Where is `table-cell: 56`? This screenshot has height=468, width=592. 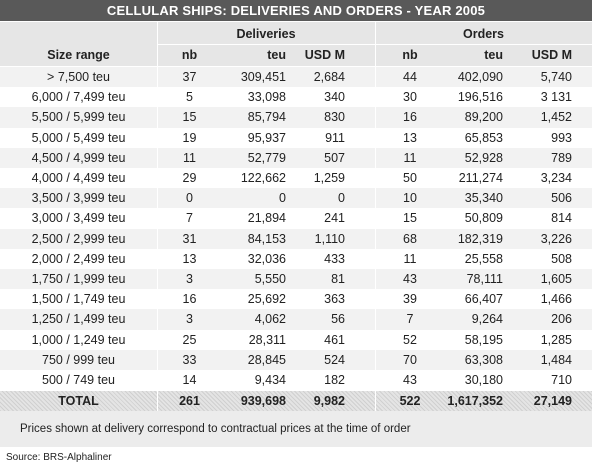 table-cell: 56 is located at coordinates (338, 319).